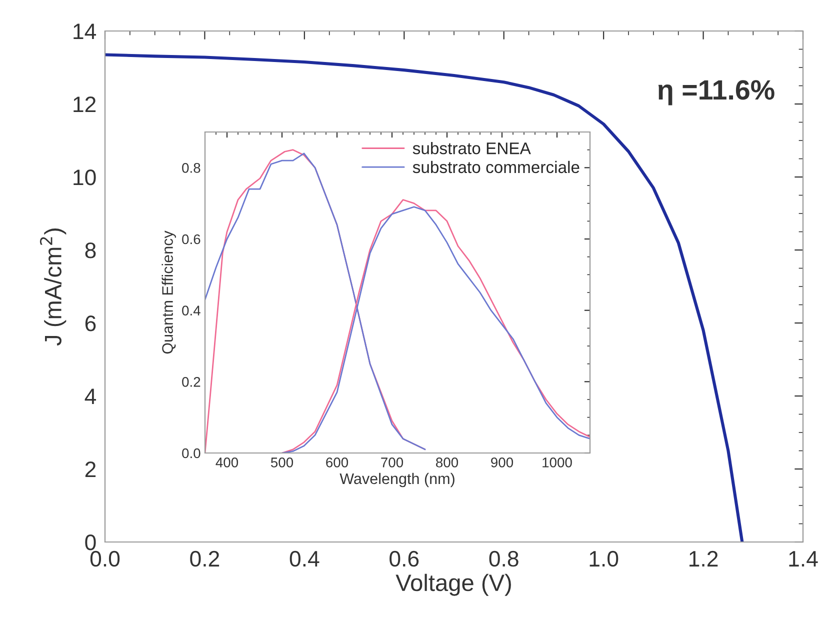 The height and width of the screenshot is (626, 827). Describe the element at coordinates (90, 542) in the screenshot. I see `y-tick-label: 0` at that location.